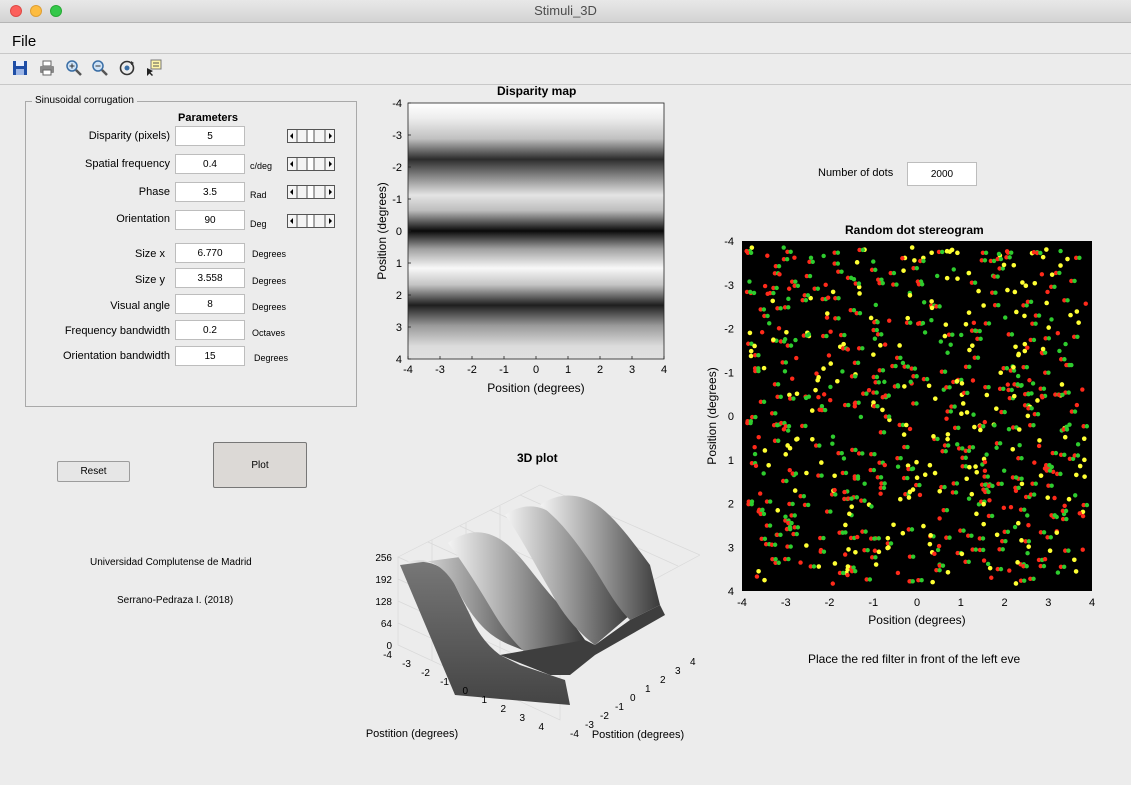  Describe the element at coordinates (74, 68) in the screenshot. I see `zoom-in-icon` at that location.